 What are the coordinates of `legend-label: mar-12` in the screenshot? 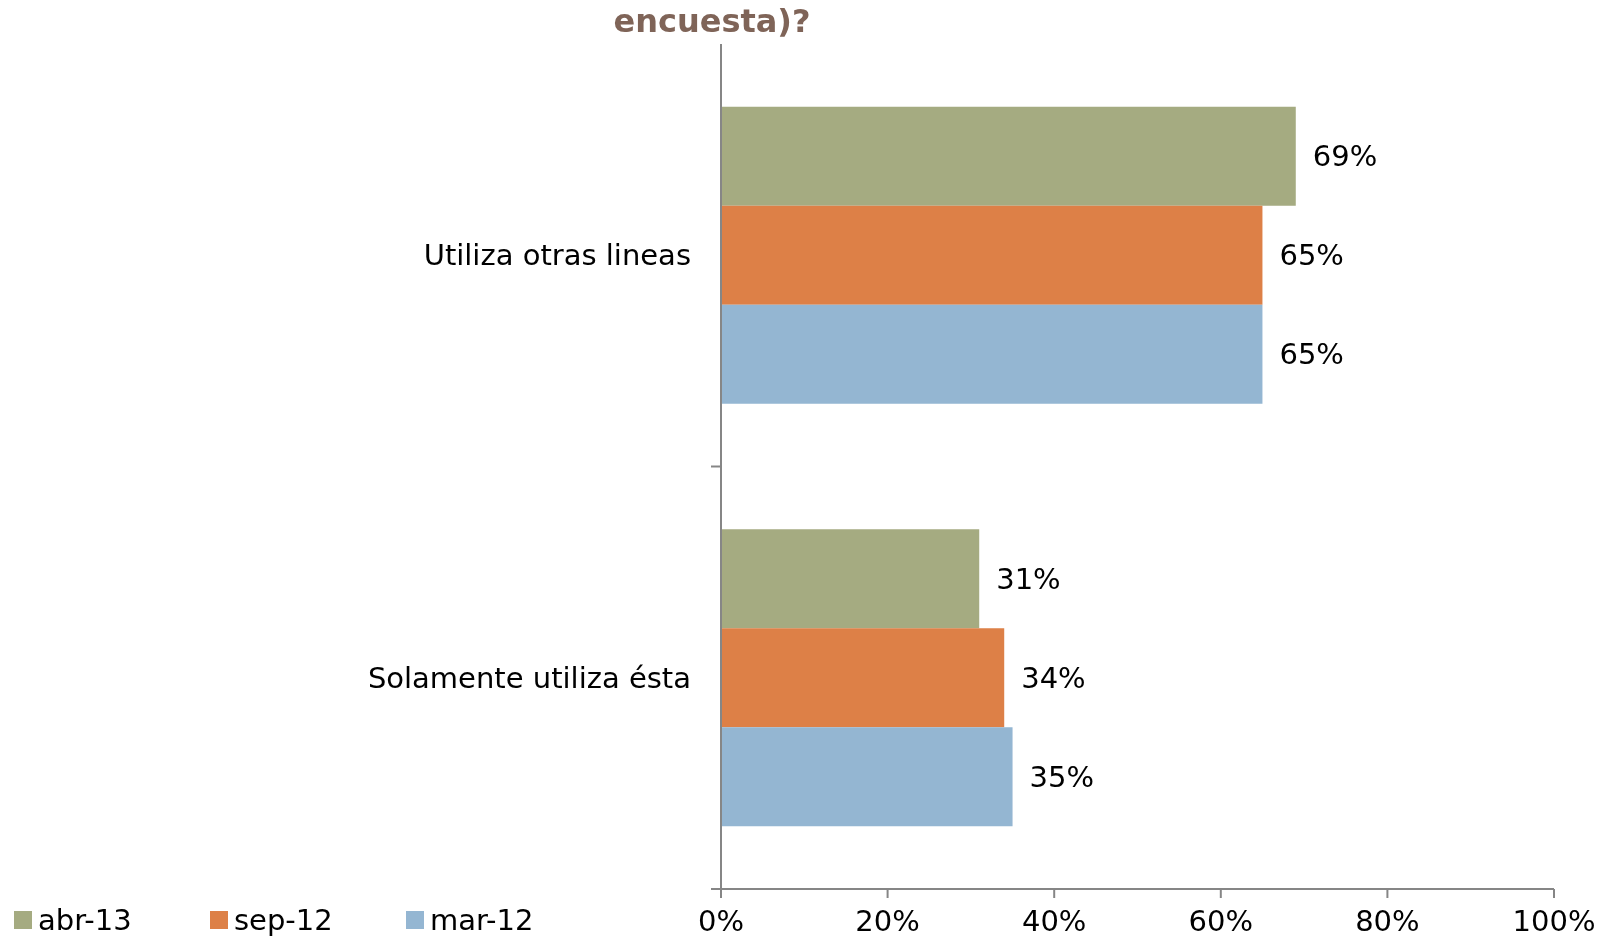 It's located at (482, 920).